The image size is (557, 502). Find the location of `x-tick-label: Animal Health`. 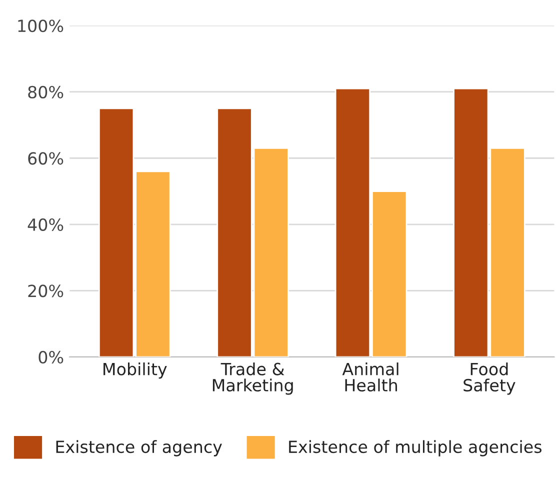

x-tick-label: Animal Health is located at coordinates (370, 377).